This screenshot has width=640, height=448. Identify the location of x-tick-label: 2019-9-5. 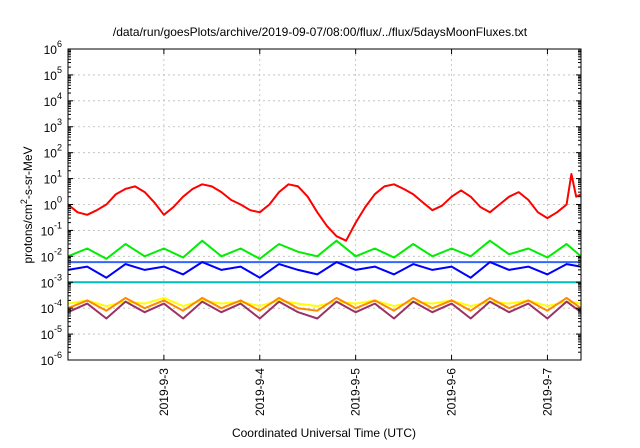
(356, 392).